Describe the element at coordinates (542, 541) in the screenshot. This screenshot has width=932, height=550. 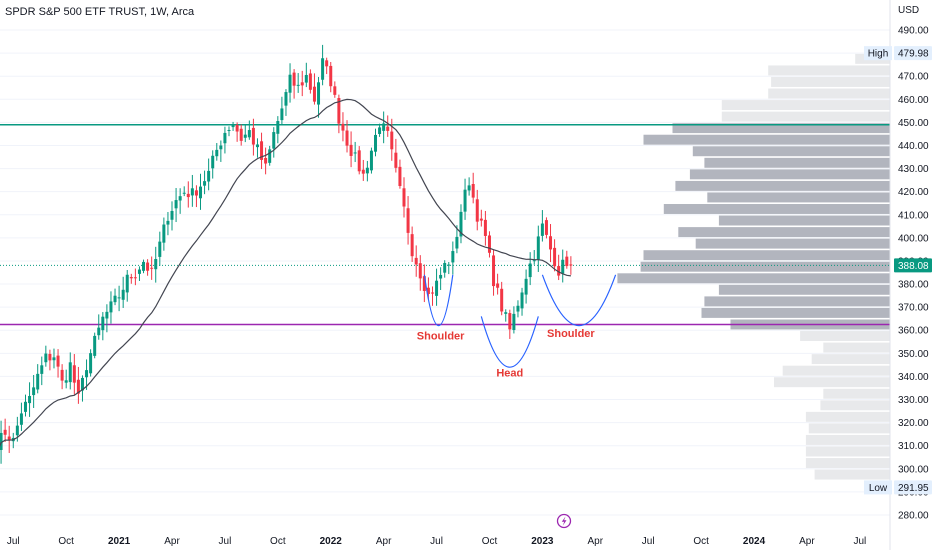
I see `x-tick-label: 2023` at that location.